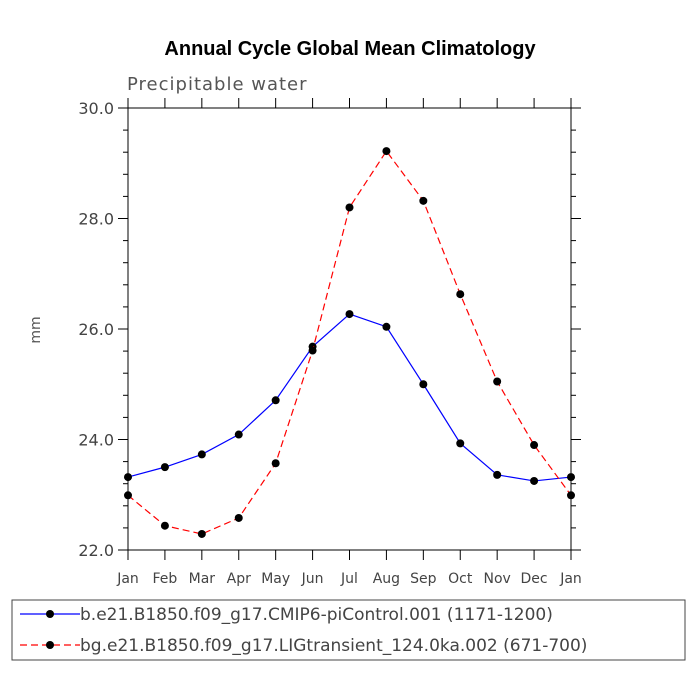  Describe the element at coordinates (460, 579) in the screenshot. I see `x-tick-label: Oct` at that location.